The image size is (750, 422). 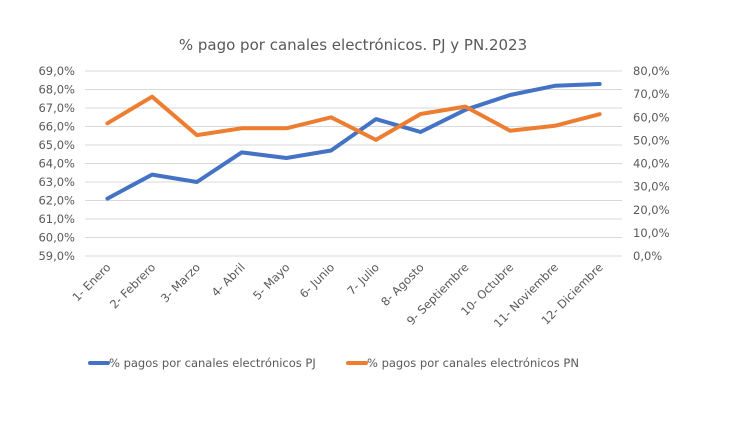 What do you see at coordinates (56, 127) in the screenshot?
I see `y-left-tick-label: 66,0%` at bounding box center [56, 127].